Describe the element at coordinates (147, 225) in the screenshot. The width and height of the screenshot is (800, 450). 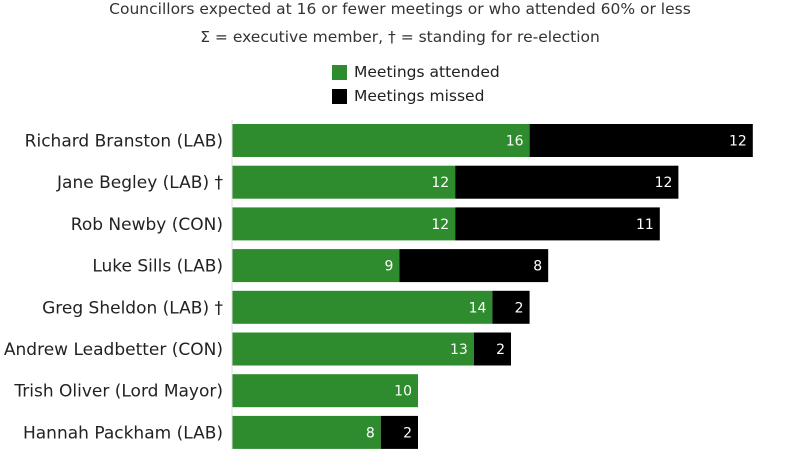
I see `category-label: Rob Newby (CON)` at that location.